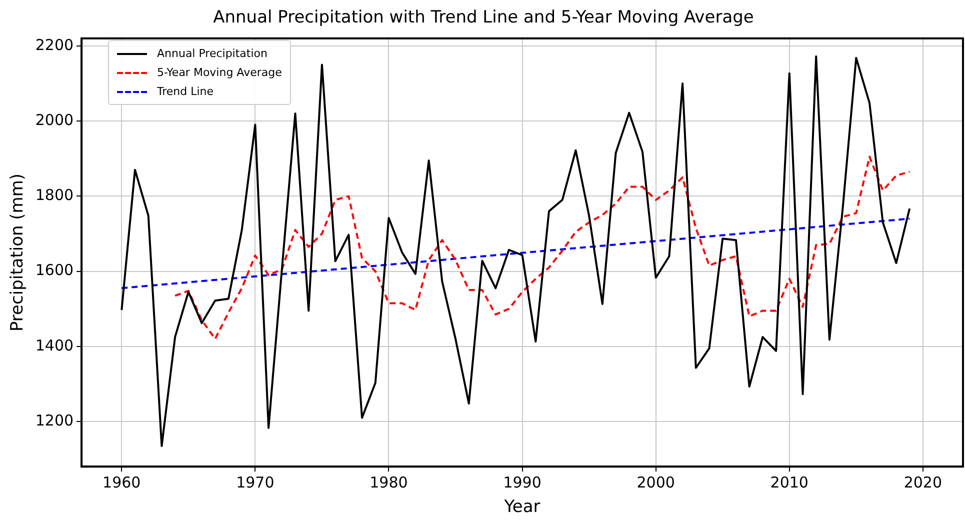  Describe the element at coordinates (54, 345) in the screenshot. I see `y-tick-label: 1400` at that location.